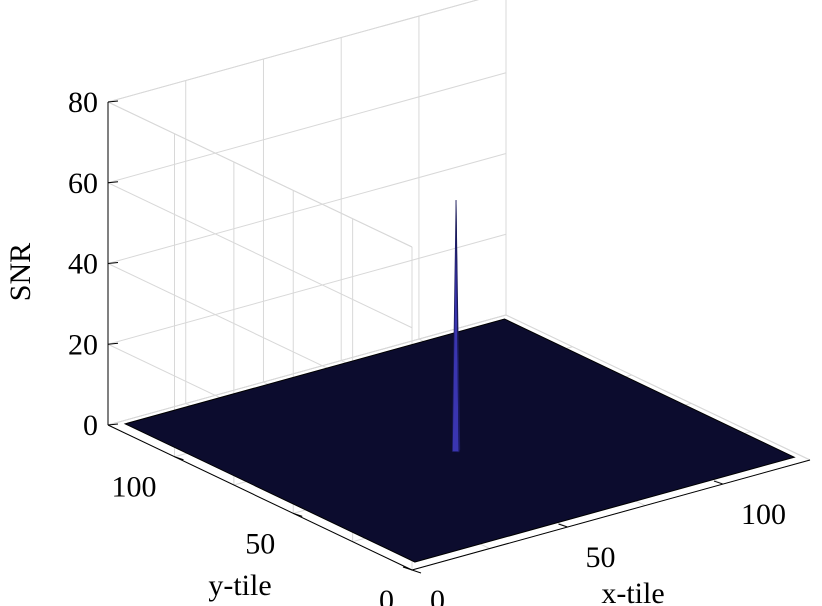  Describe the element at coordinates (83, 264) in the screenshot. I see `z-tick-label: 40` at that location.